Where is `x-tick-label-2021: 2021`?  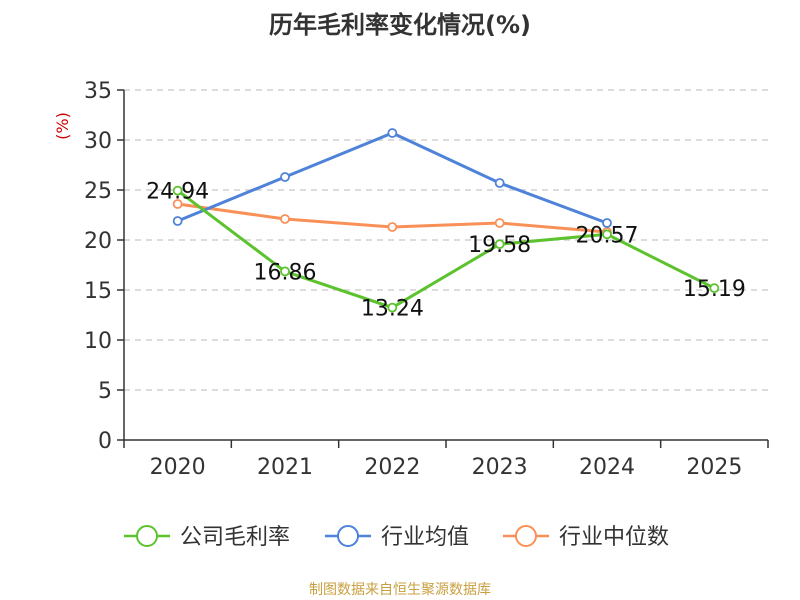 x-tick-label-2021: 2021 is located at coordinates (285, 467).